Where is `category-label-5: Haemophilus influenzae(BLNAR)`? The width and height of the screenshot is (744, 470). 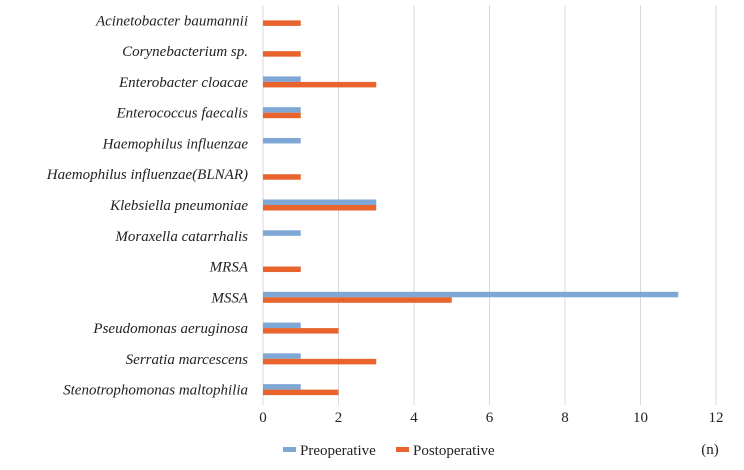 category-label-5: Haemophilus influenzae(BLNAR) is located at coordinates (147, 175).